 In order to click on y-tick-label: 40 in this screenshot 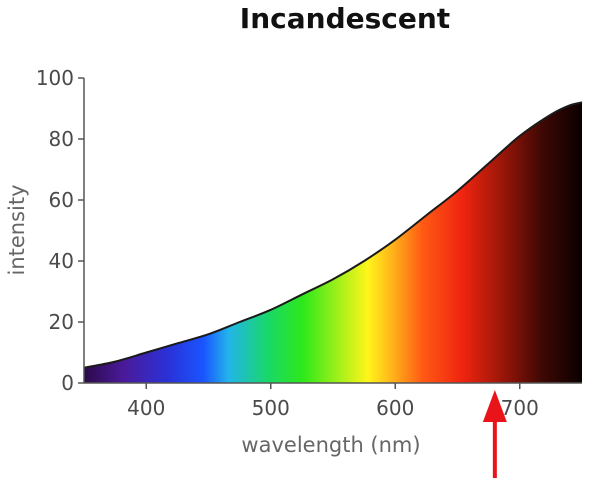, I will do `click(61, 261)`.